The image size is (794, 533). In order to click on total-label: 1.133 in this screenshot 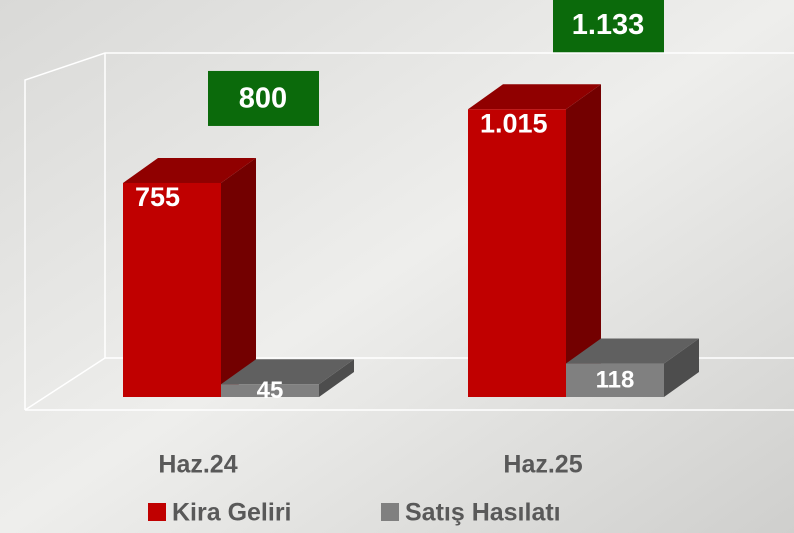, I will do `click(608, 25)`.